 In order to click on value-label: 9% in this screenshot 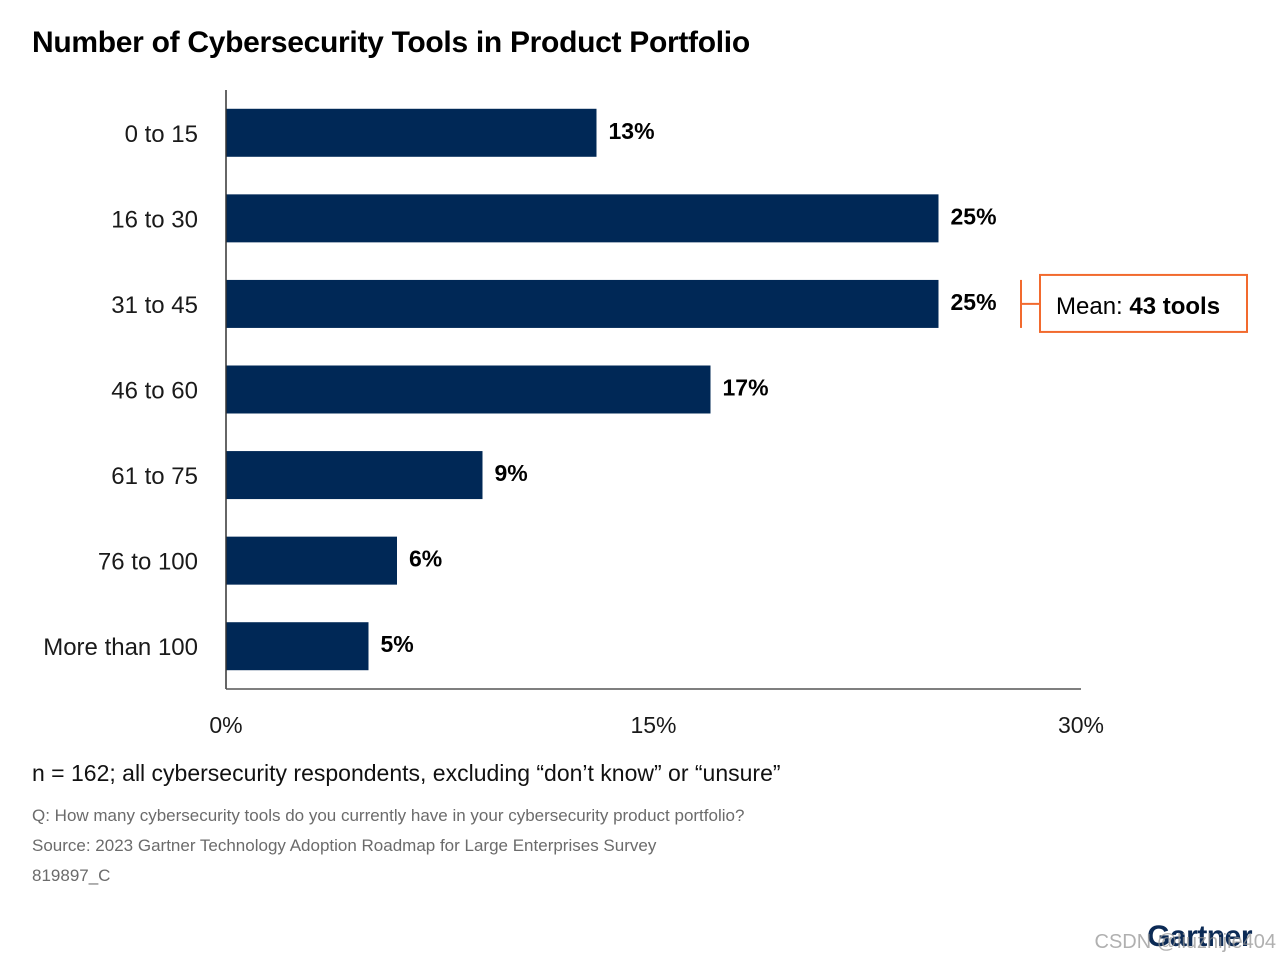, I will do `click(511, 473)`.